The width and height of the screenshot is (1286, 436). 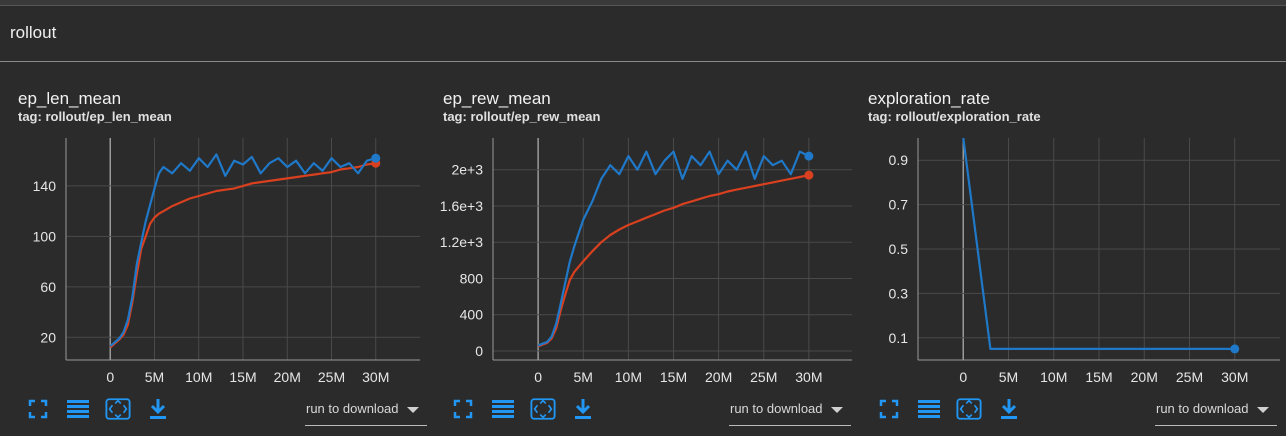 I want to click on y-tick-label: 0.1, so click(x=899, y=338).